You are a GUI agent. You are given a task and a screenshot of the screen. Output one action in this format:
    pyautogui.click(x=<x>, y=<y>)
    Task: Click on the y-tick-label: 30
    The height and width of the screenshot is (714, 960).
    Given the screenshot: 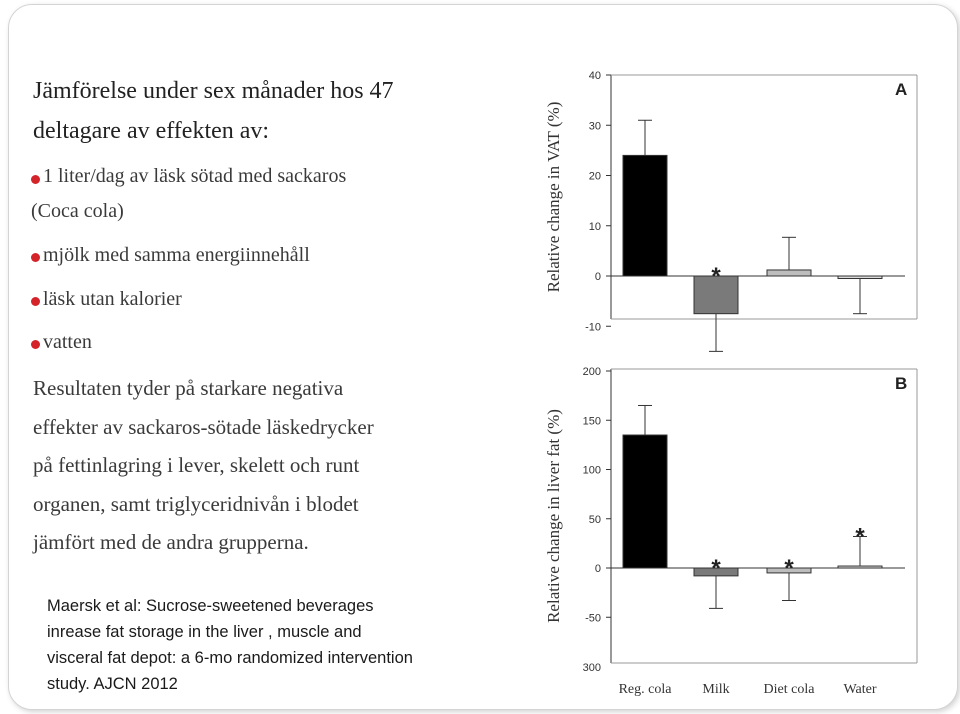 What is the action you would take?
    pyautogui.click(x=595, y=126)
    